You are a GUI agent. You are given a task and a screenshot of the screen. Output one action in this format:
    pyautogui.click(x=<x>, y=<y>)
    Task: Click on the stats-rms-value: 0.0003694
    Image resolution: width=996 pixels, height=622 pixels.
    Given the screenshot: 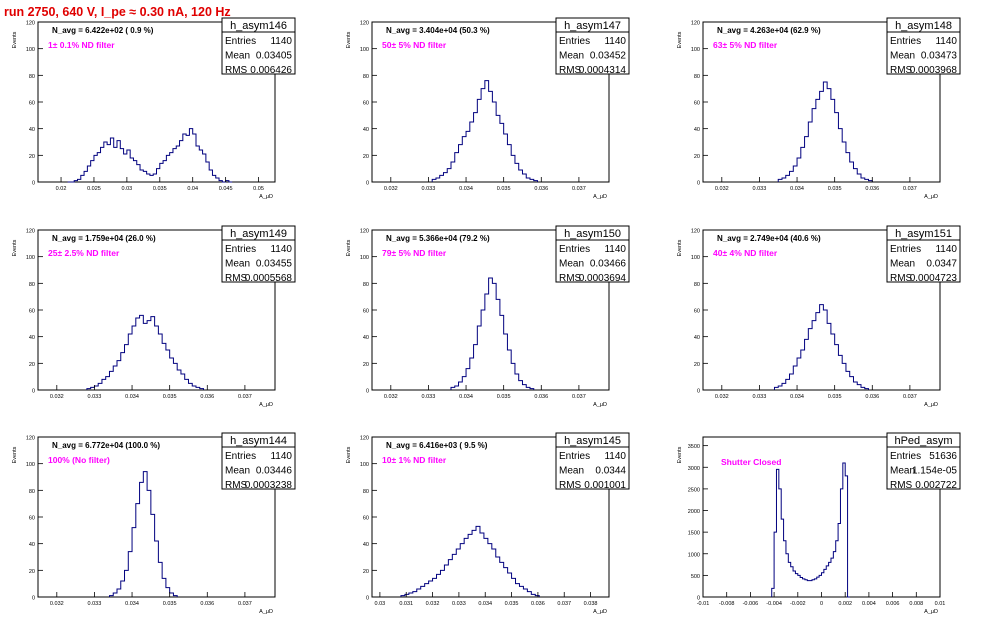 What is the action you would take?
    pyautogui.click(x=603, y=278)
    